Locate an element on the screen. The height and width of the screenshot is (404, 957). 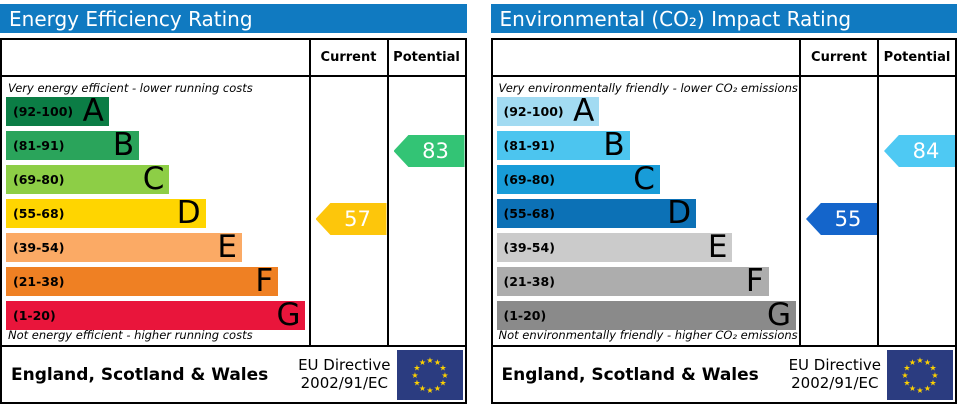
potential-rating-value: 83 is located at coordinates (435, 151).